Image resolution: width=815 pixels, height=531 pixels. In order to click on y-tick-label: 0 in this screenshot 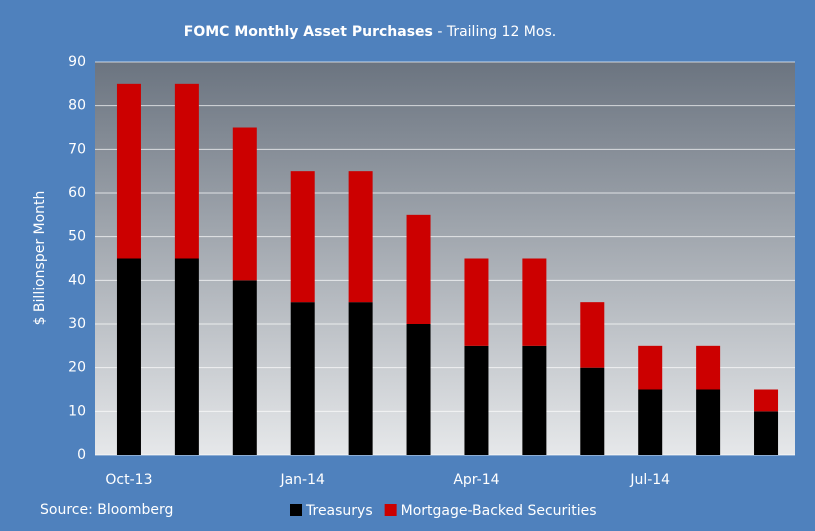, I will do `click(81, 455)`.